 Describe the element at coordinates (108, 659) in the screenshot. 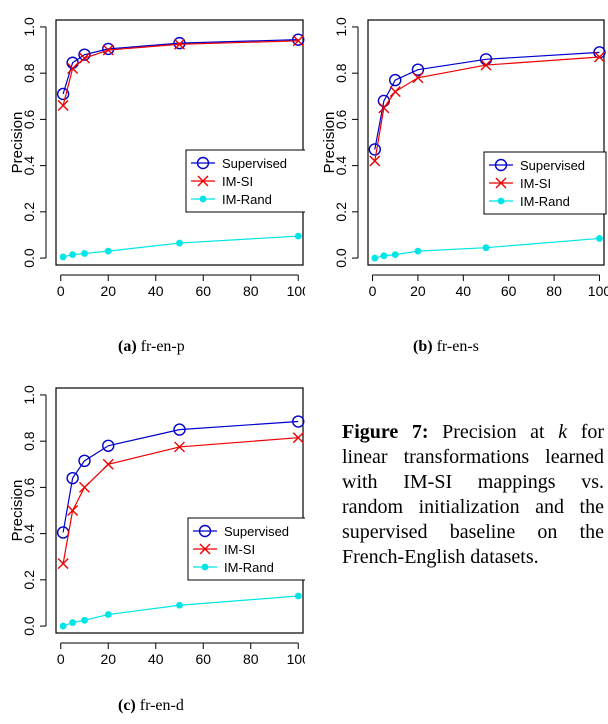

I see `x-tick-label: 20` at that location.